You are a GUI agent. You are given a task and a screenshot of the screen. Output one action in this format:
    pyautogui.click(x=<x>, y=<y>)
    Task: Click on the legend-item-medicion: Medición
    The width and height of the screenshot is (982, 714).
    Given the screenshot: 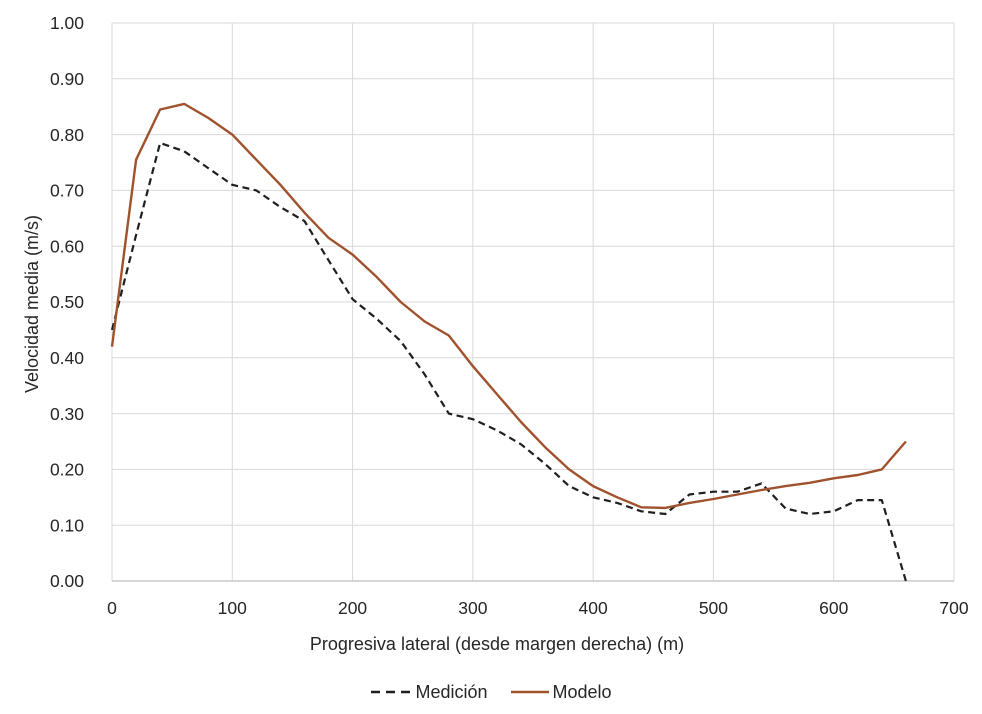 What is the action you would take?
    pyautogui.click(x=429, y=692)
    